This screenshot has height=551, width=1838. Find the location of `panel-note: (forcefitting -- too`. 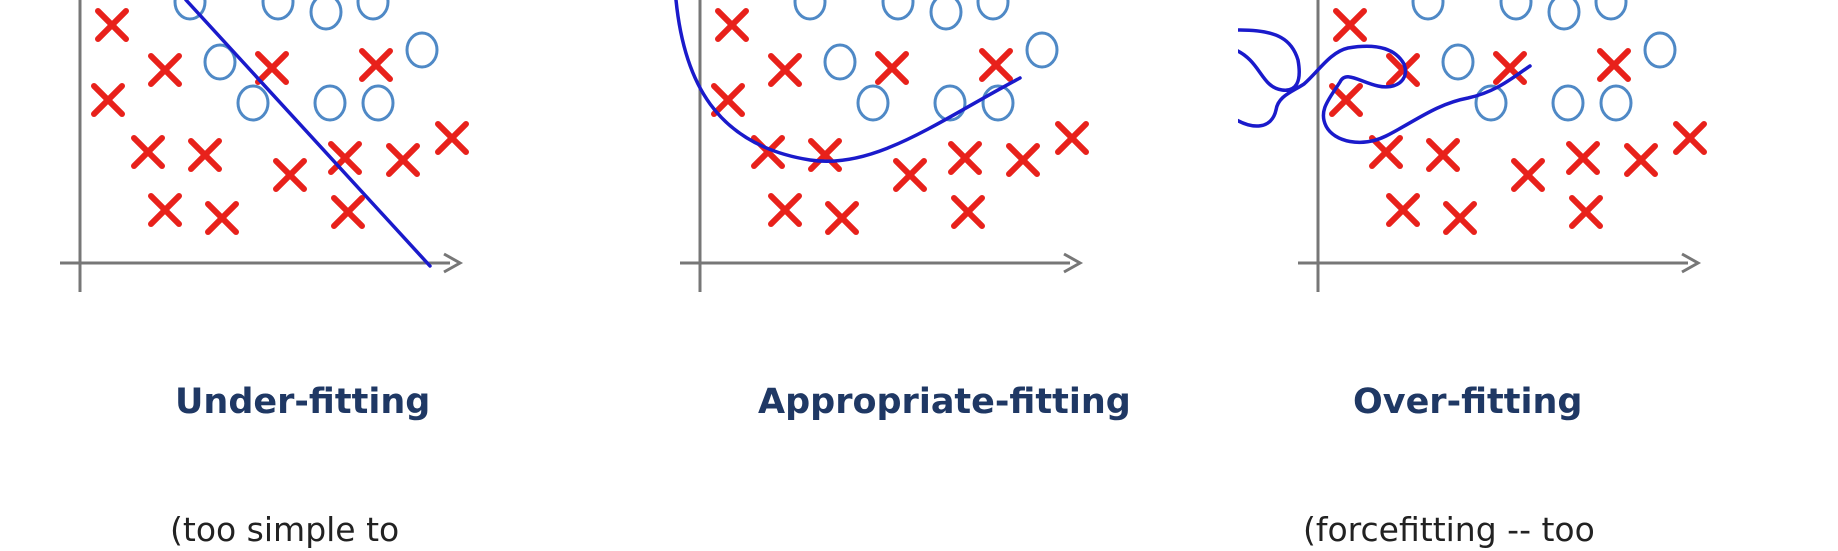

panel-note: (forcefitting -- too is located at coordinates (1449, 529).